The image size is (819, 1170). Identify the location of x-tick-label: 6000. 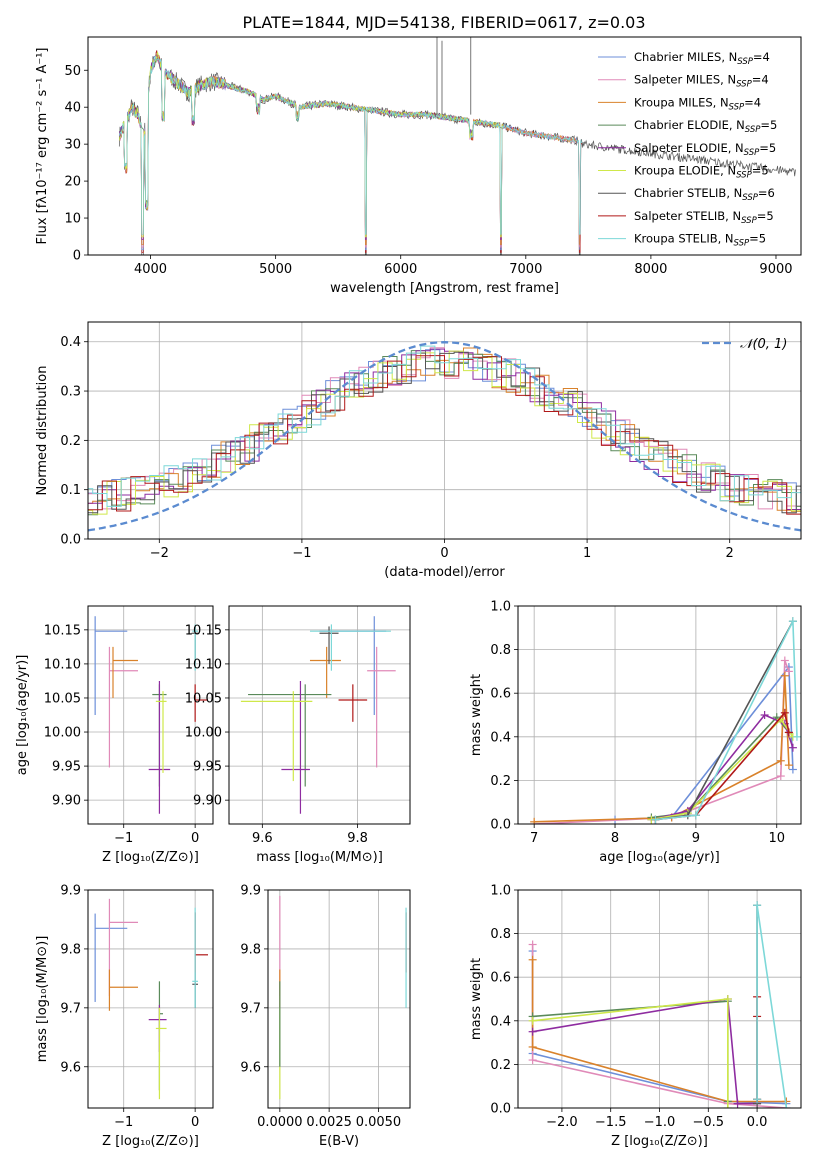
(400, 269).